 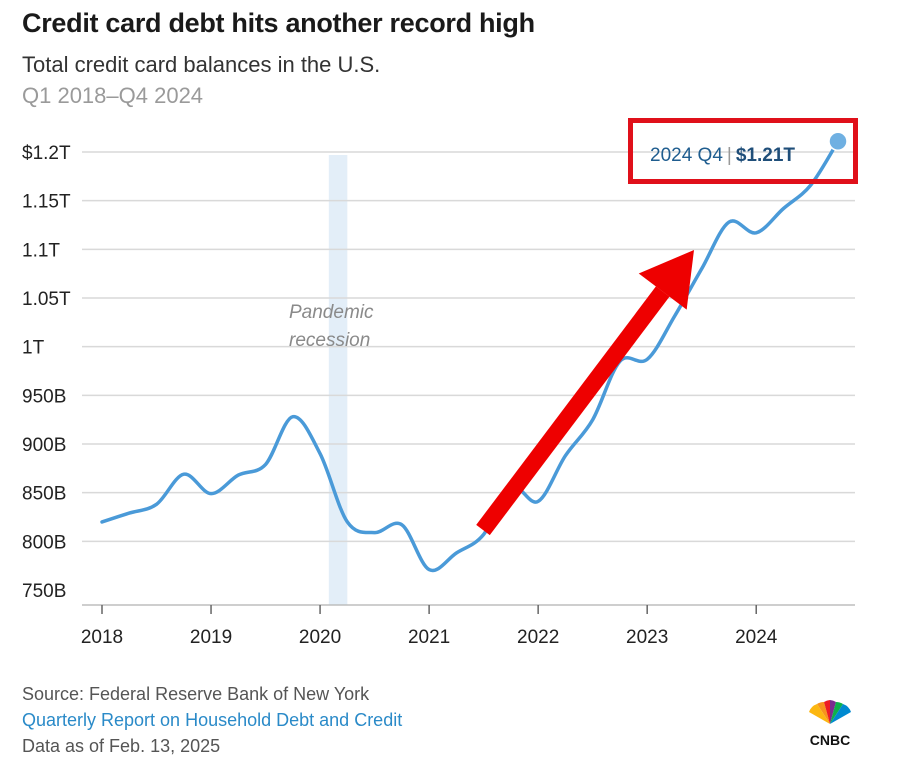 I want to click on y-tick-label: 1.05T, so click(x=46, y=299).